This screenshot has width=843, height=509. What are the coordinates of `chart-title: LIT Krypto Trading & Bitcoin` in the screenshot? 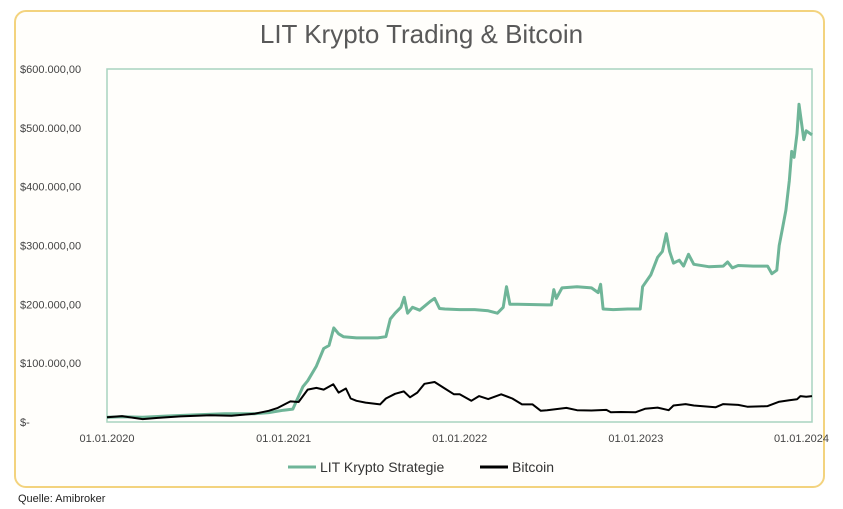 It's located at (421, 34).